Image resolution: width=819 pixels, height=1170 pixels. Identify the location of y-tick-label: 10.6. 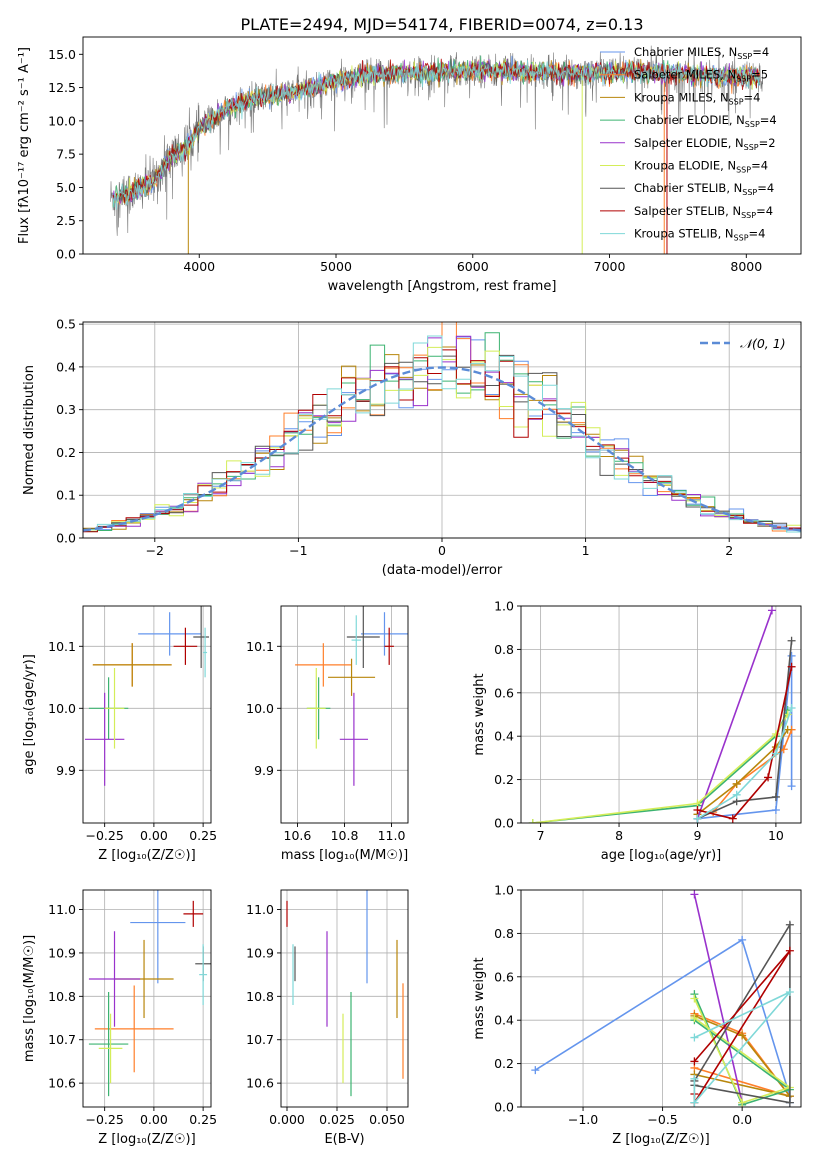
(260, 1083).